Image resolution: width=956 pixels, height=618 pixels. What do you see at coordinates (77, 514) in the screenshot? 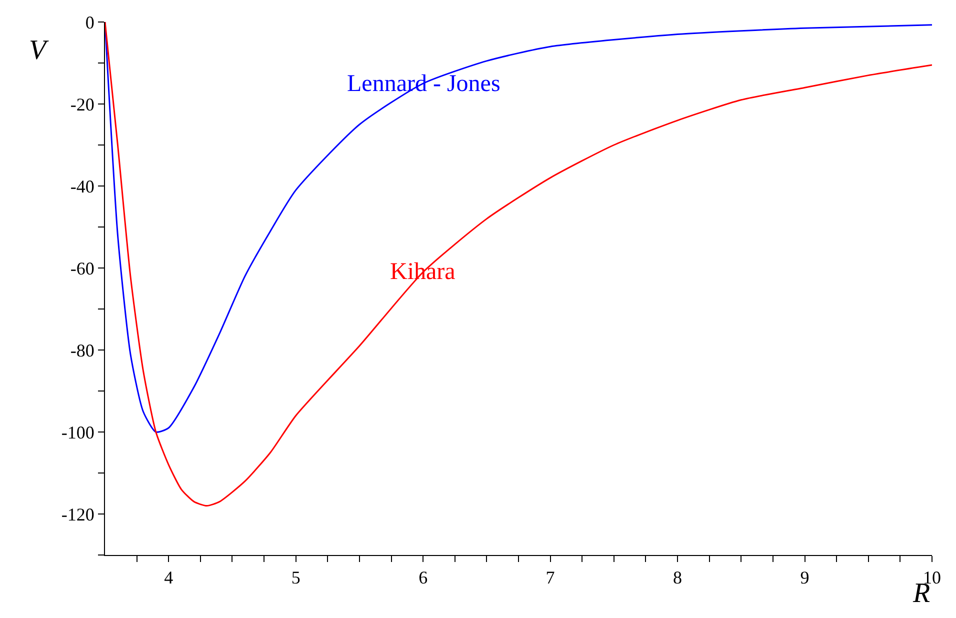
I see `y-tick-label: -120` at bounding box center [77, 514].